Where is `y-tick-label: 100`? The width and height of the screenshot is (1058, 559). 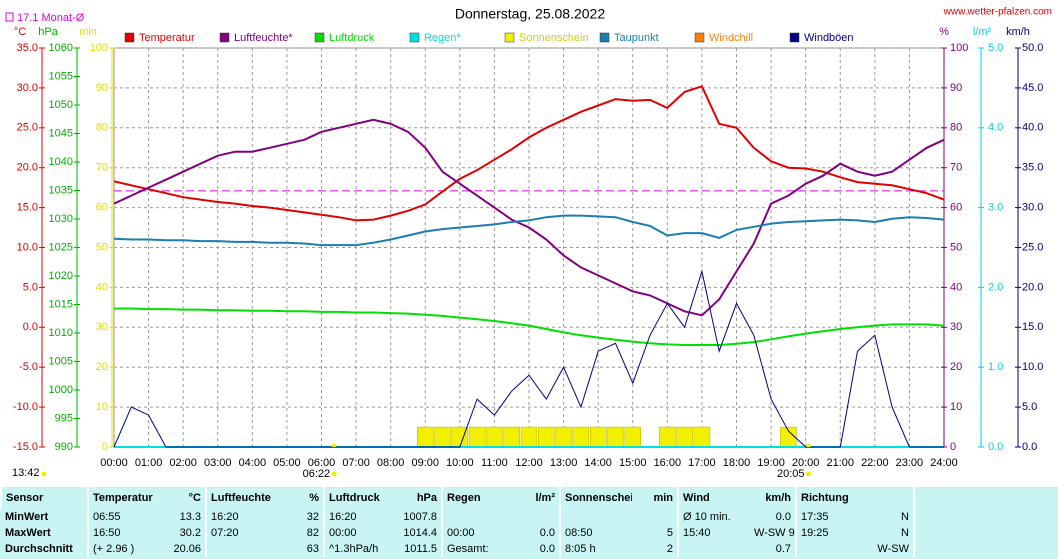
y-tick-label: 100 is located at coordinates (959, 48).